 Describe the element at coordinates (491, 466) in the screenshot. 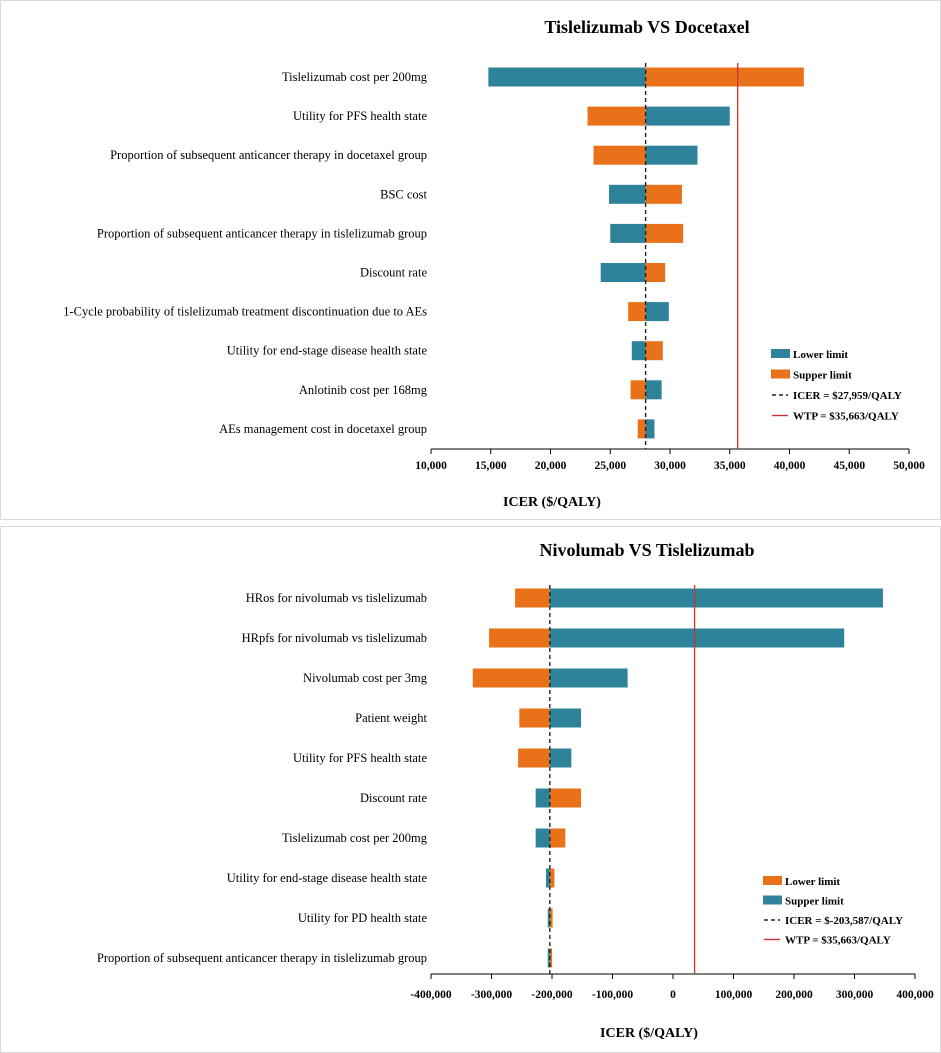

I see `x-tick-label: 15,000` at that location.